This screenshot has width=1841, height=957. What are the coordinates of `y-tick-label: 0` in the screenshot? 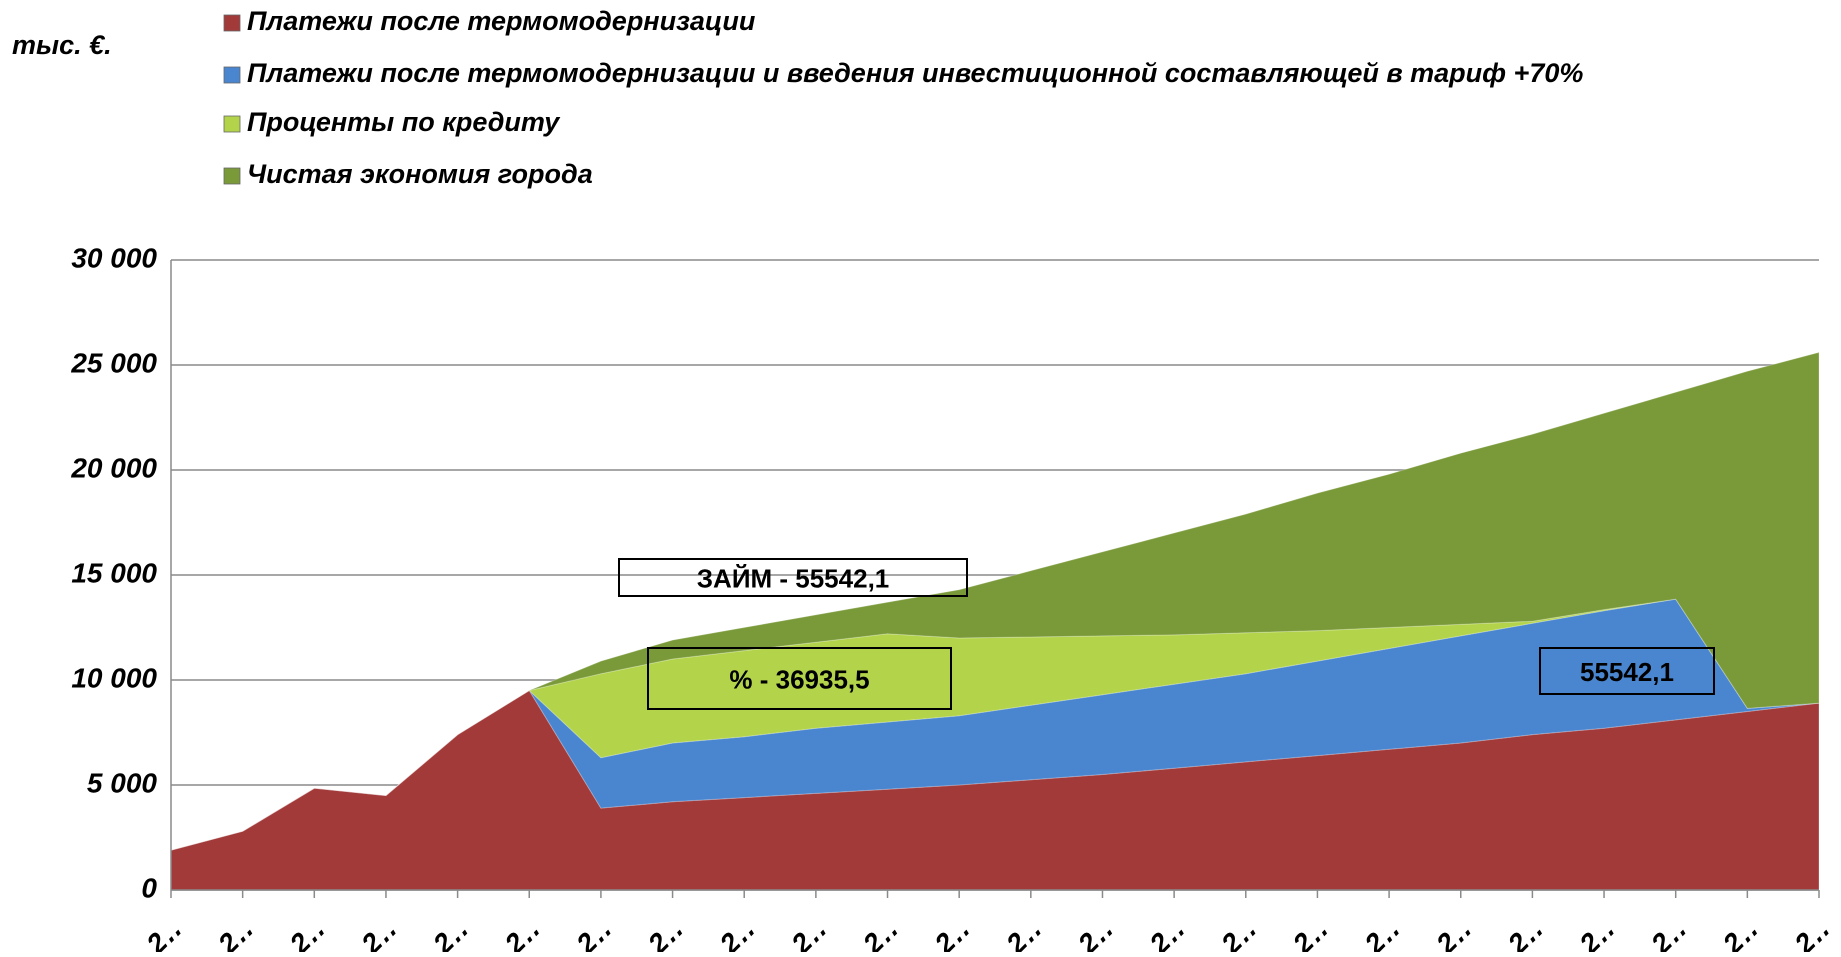 It's located at (149, 887).